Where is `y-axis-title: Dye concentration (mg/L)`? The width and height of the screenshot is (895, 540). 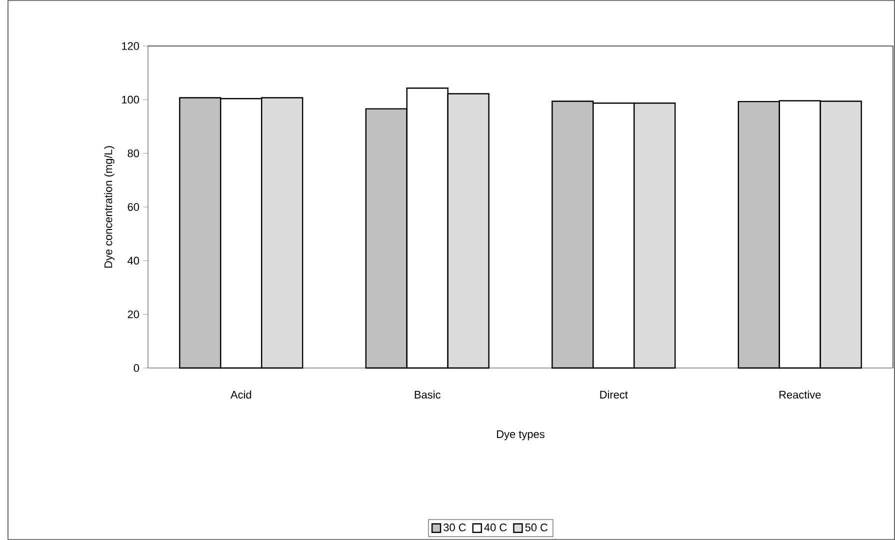
y-axis-title: Dye concentration (mg/L) is located at coordinates (109, 207).